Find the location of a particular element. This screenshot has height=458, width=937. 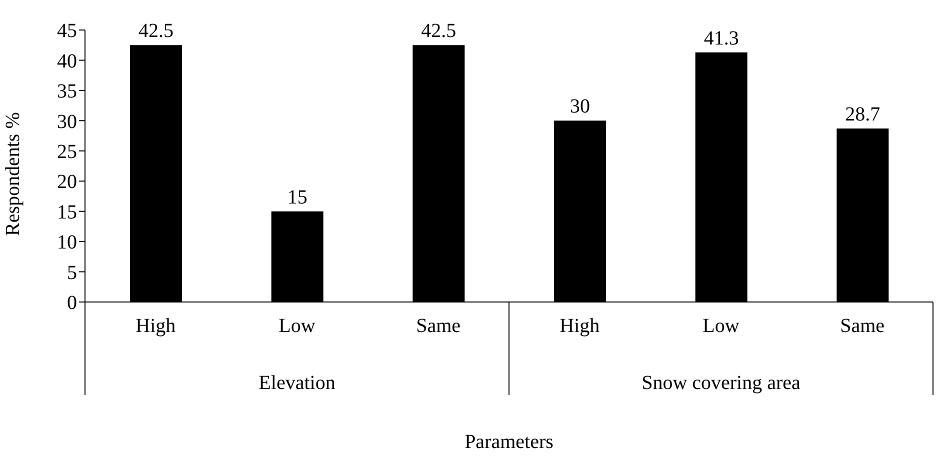

data-label: 28.7 is located at coordinates (862, 115).